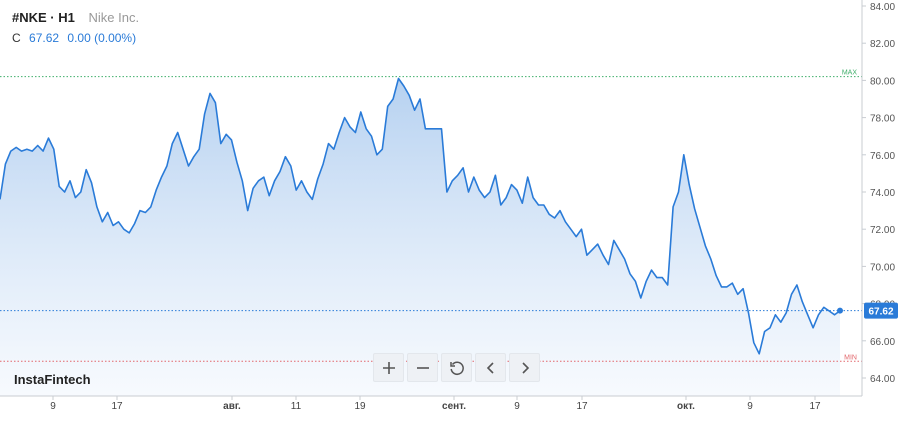  Describe the element at coordinates (43, 17) in the screenshot. I see `symbol-label: #NKE · H1` at that location.